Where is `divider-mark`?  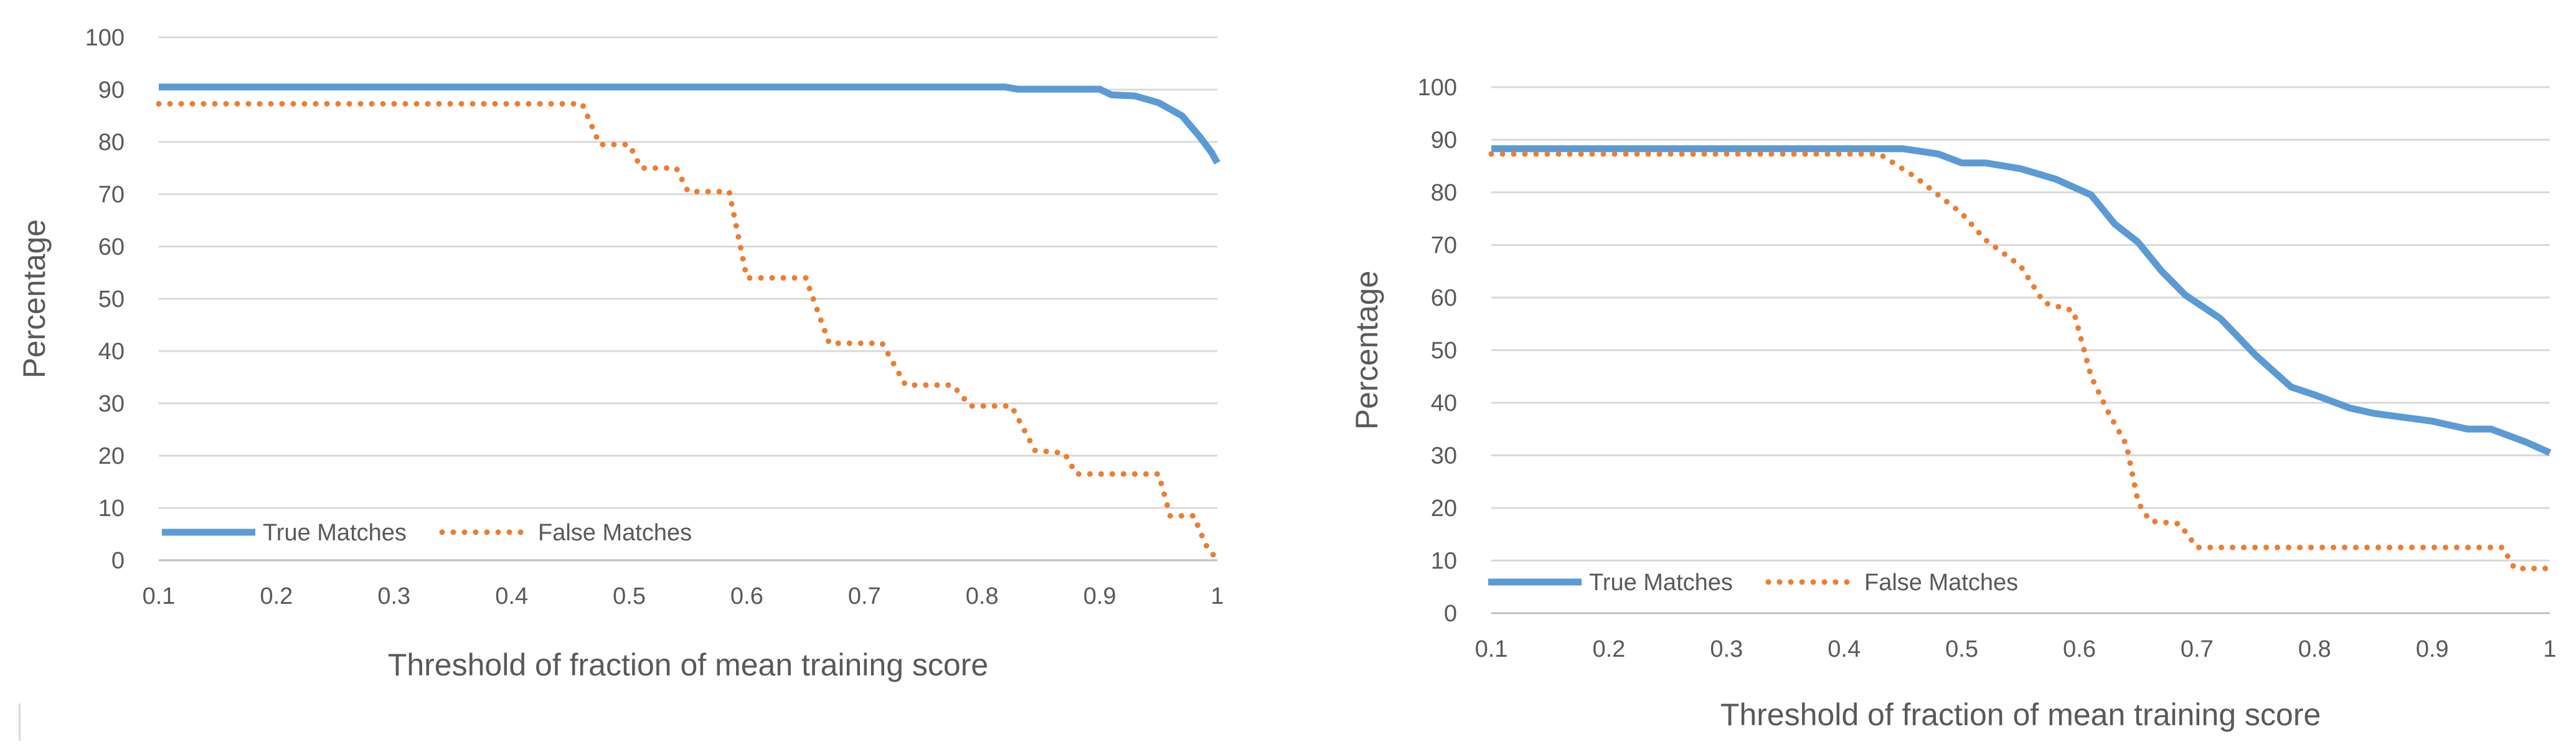
divider-mark is located at coordinates (20, 722).